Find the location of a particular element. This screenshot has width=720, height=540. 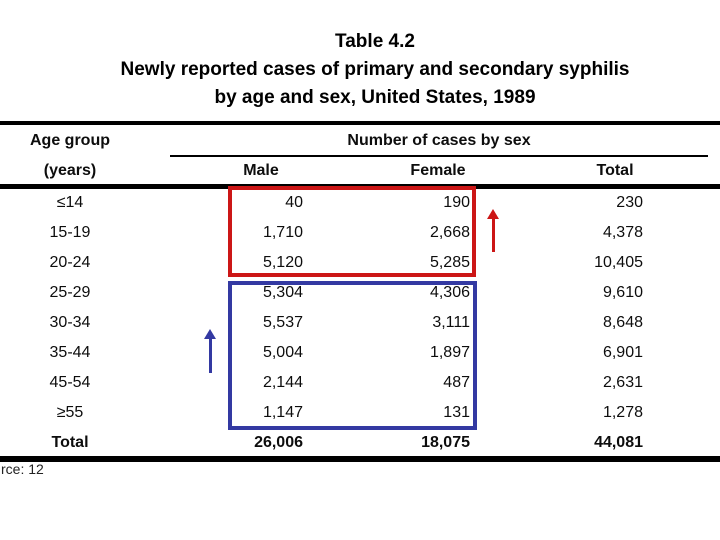

age-group-cell: 30-34 is located at coordinates (70, 322).